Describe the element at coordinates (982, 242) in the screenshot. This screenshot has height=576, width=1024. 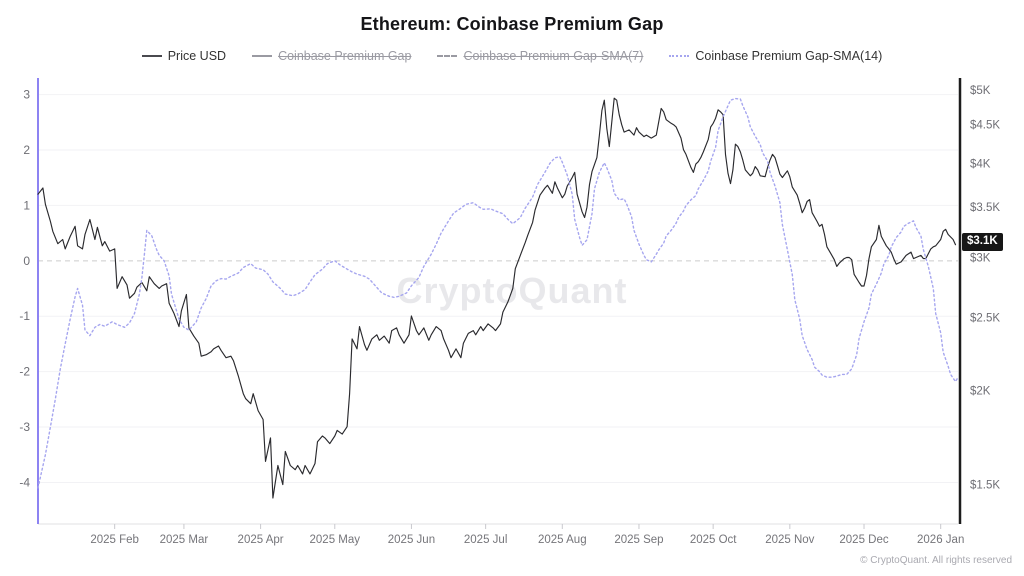
I see `last-price-badge: $3.1K` at that location.